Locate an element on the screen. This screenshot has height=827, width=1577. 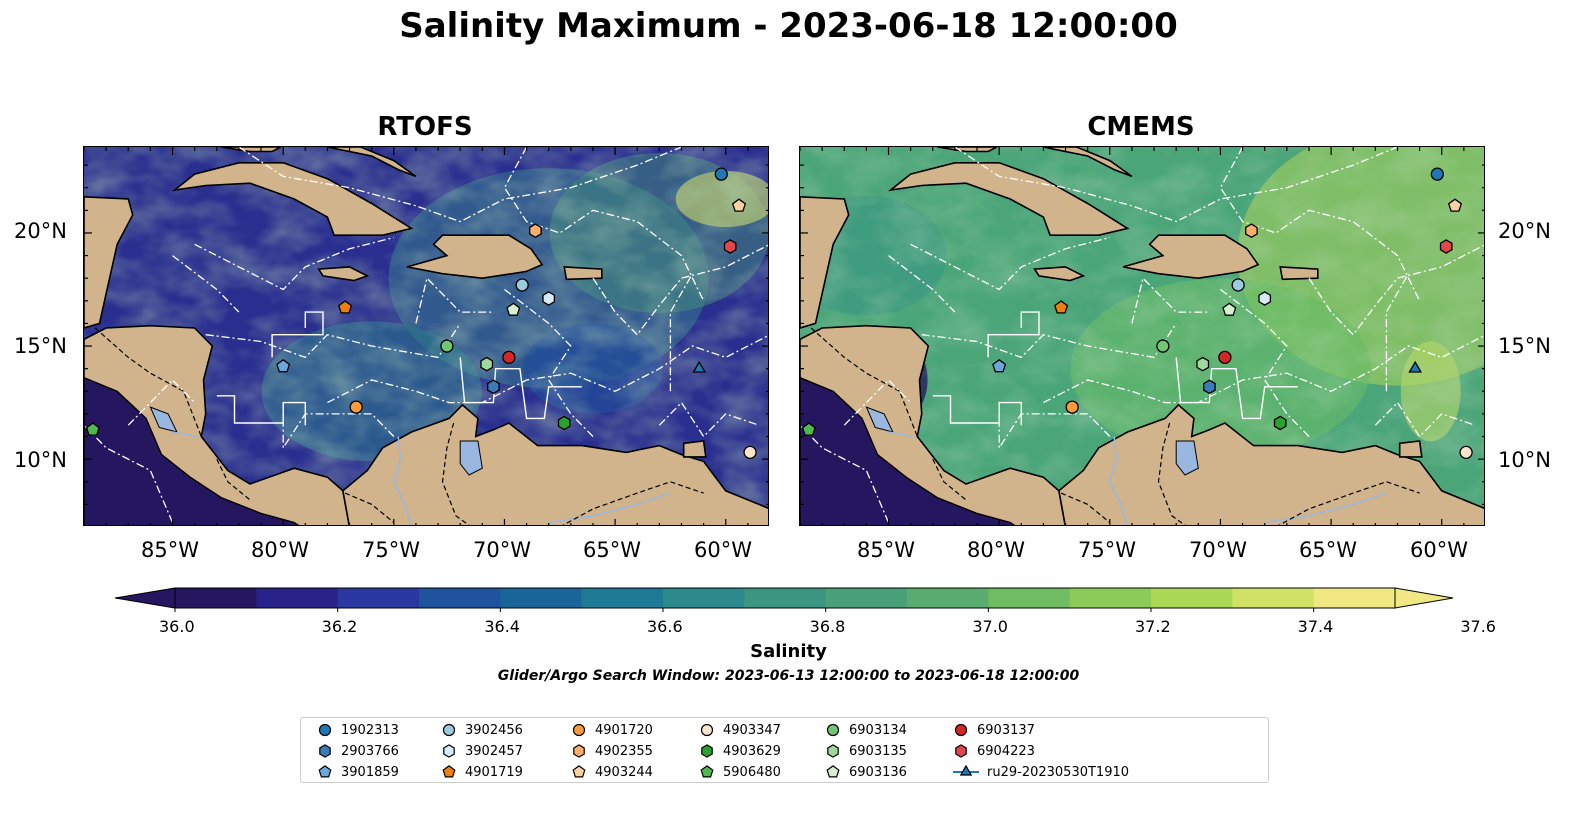
legend-label: 6903137 is located at coordinates (1006, 730).